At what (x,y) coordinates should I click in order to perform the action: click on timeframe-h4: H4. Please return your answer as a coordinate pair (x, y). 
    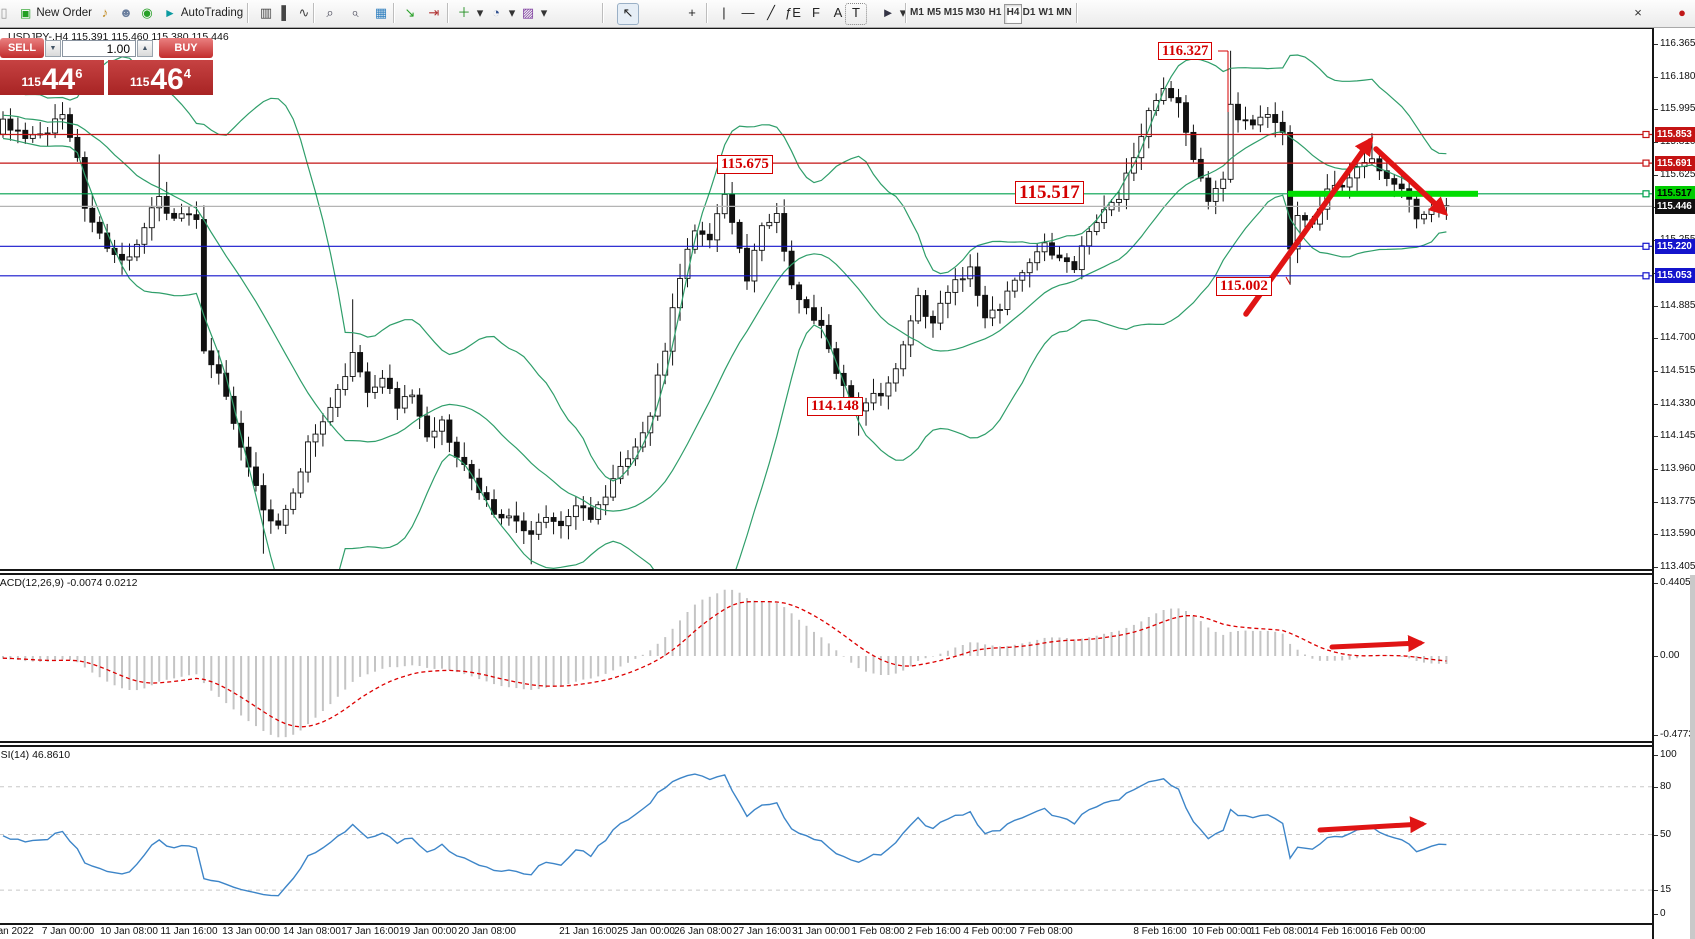
    Looking at the image, I should click on (1013, 14).